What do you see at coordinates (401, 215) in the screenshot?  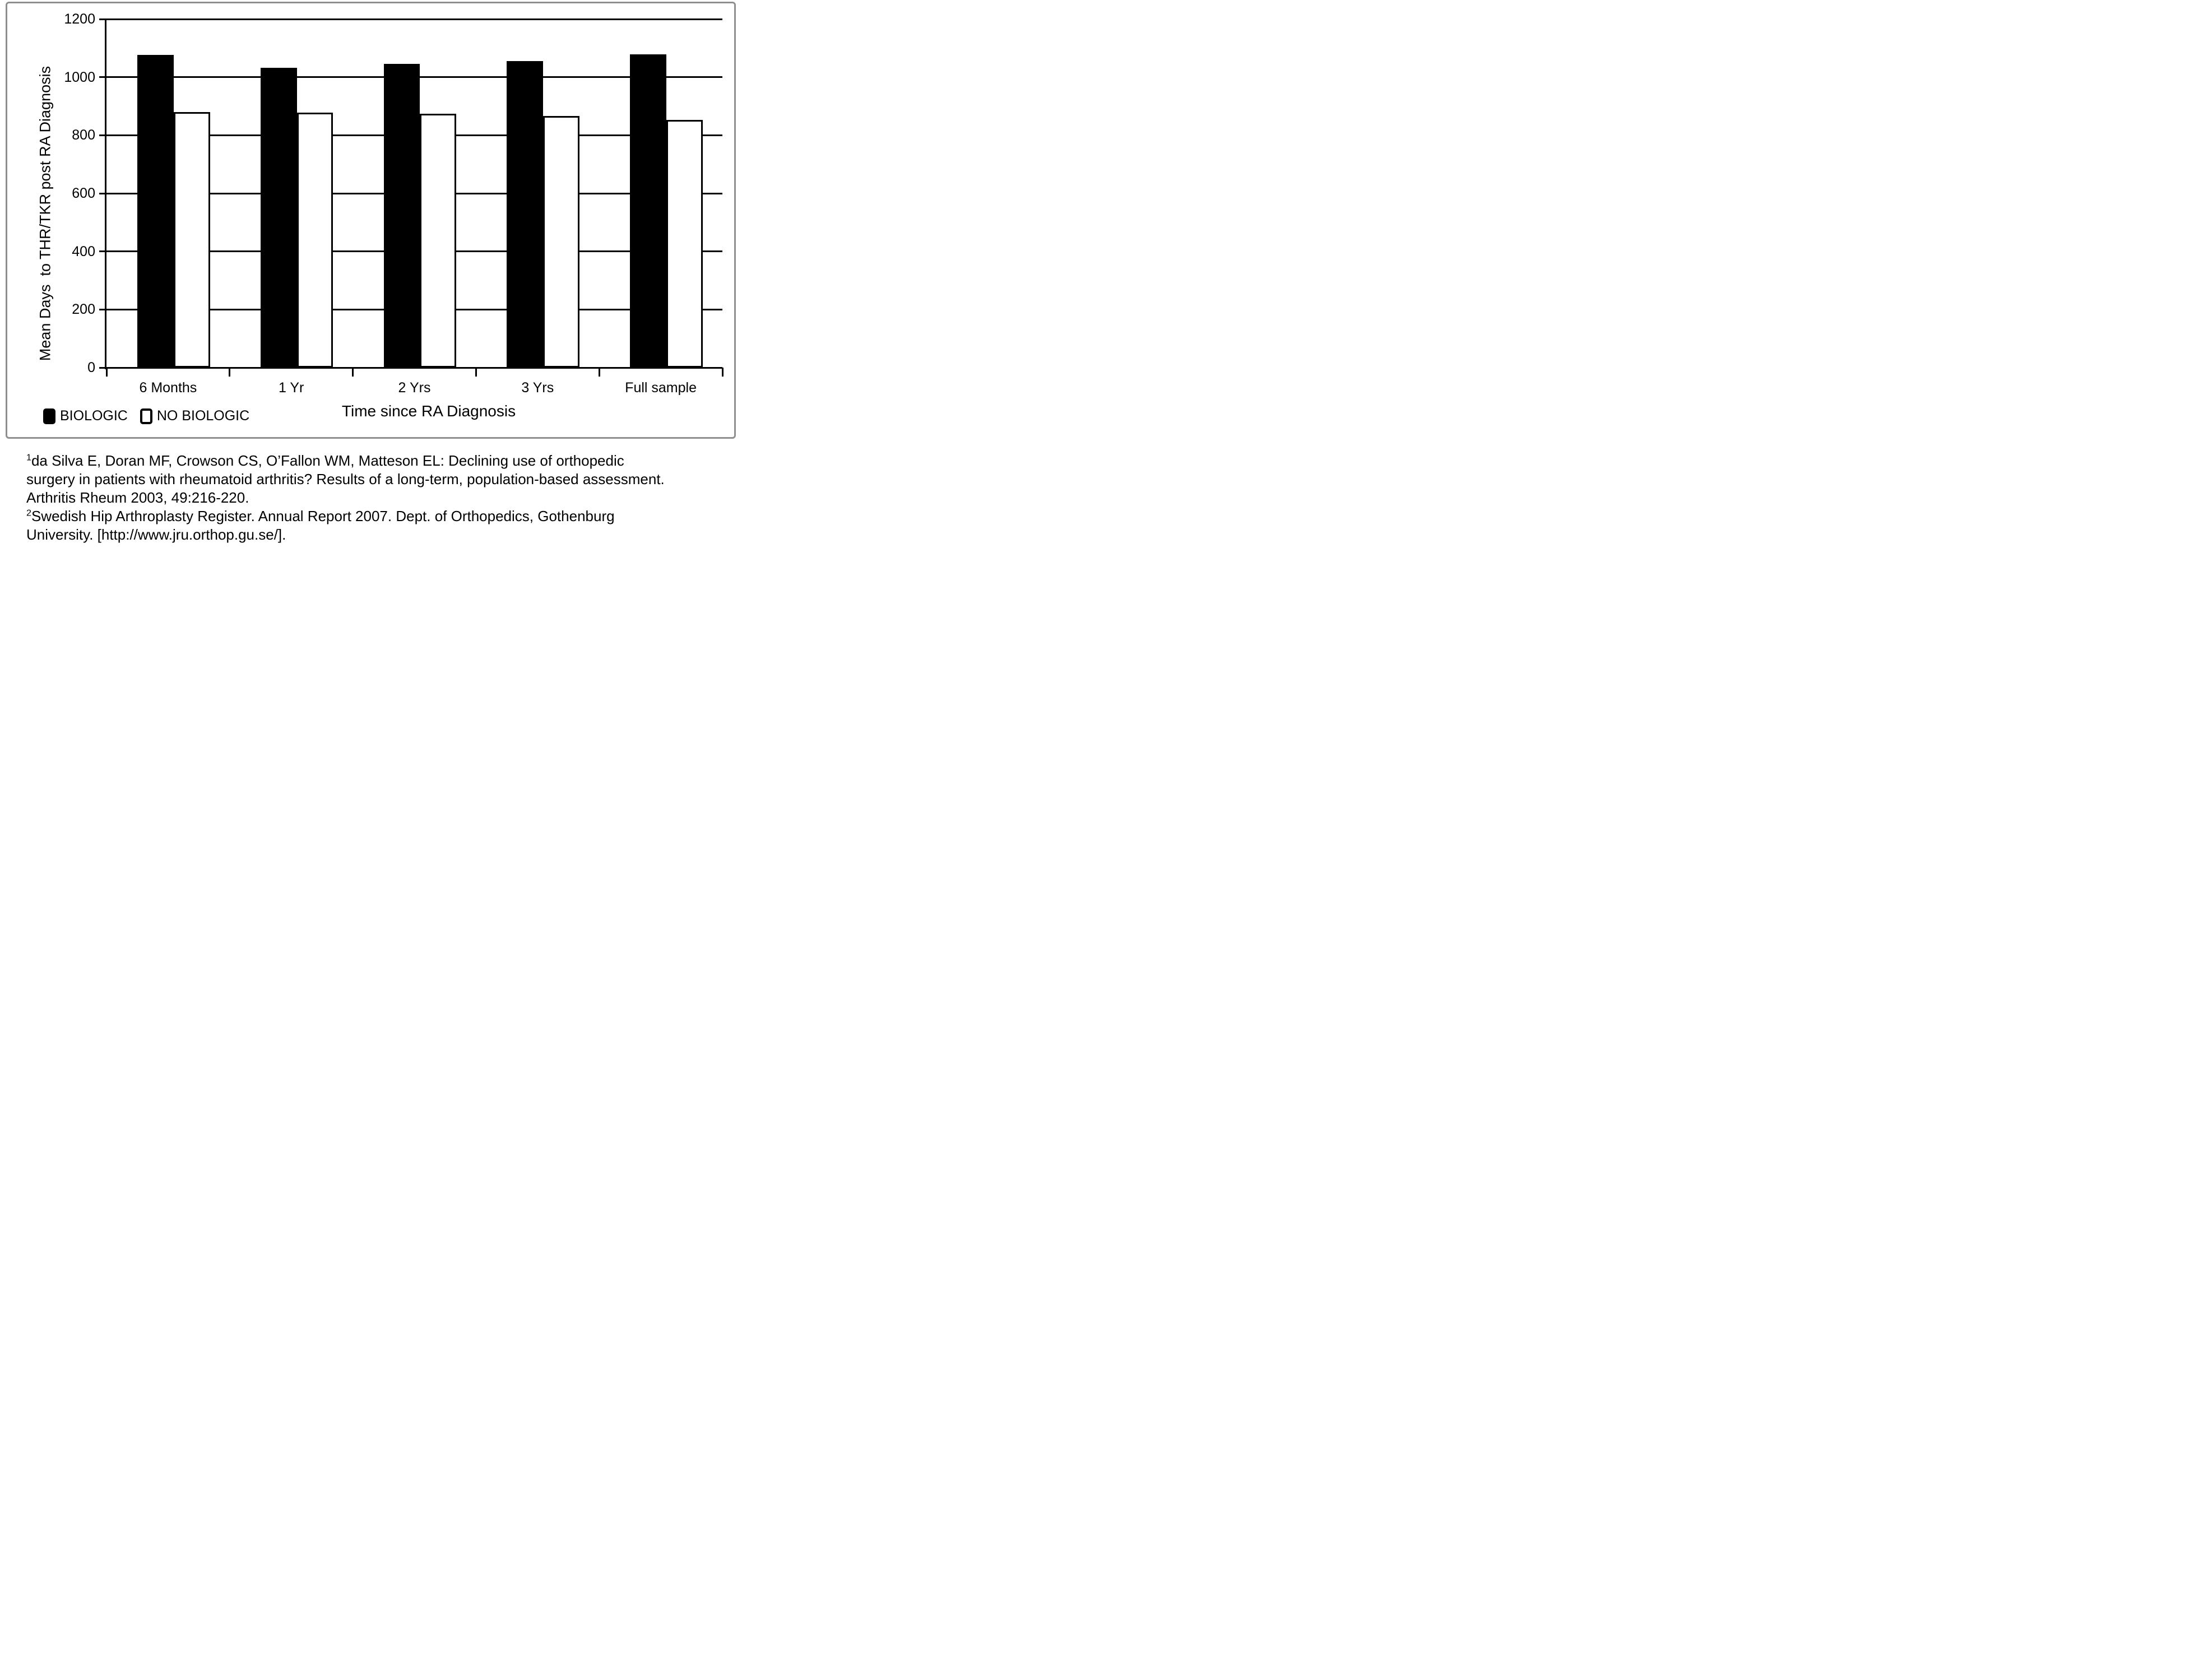 I see `bar-biologic-2-yrs` at bounding box center [401, 215].